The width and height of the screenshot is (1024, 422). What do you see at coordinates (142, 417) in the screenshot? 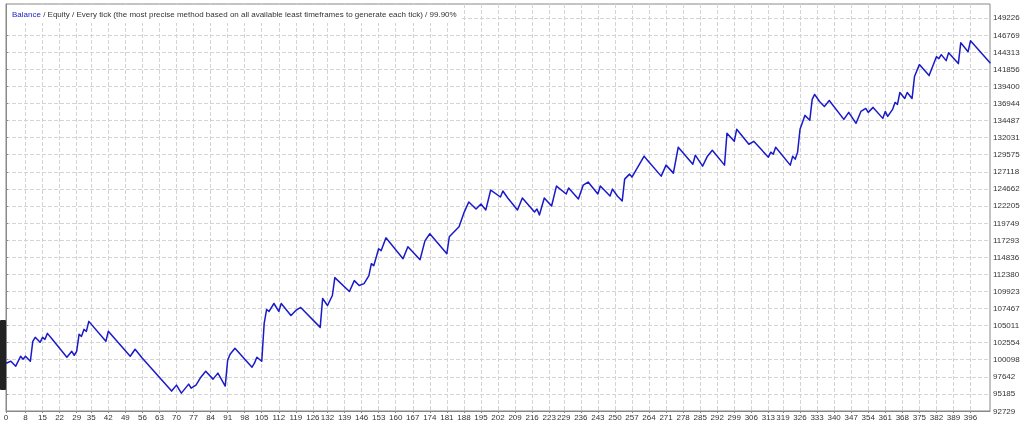
I see `x-tick-label: 56` at bounding box center [142, 417].